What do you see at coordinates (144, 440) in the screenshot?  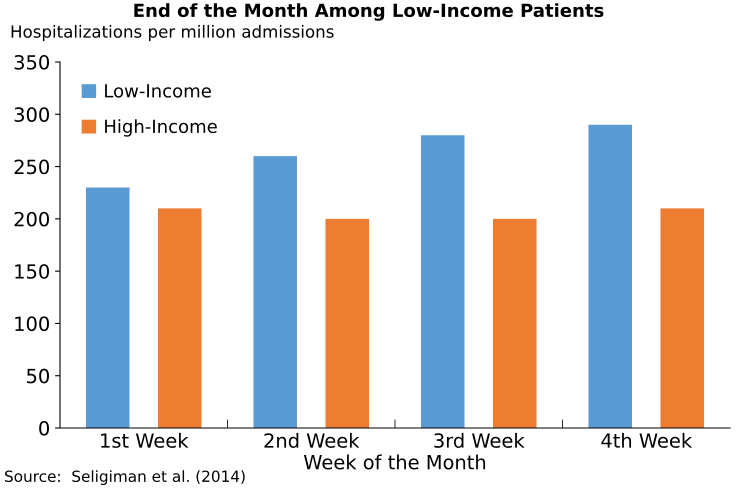 I see `x-tick-label: 1st Week` at bounding box center [144, 440].